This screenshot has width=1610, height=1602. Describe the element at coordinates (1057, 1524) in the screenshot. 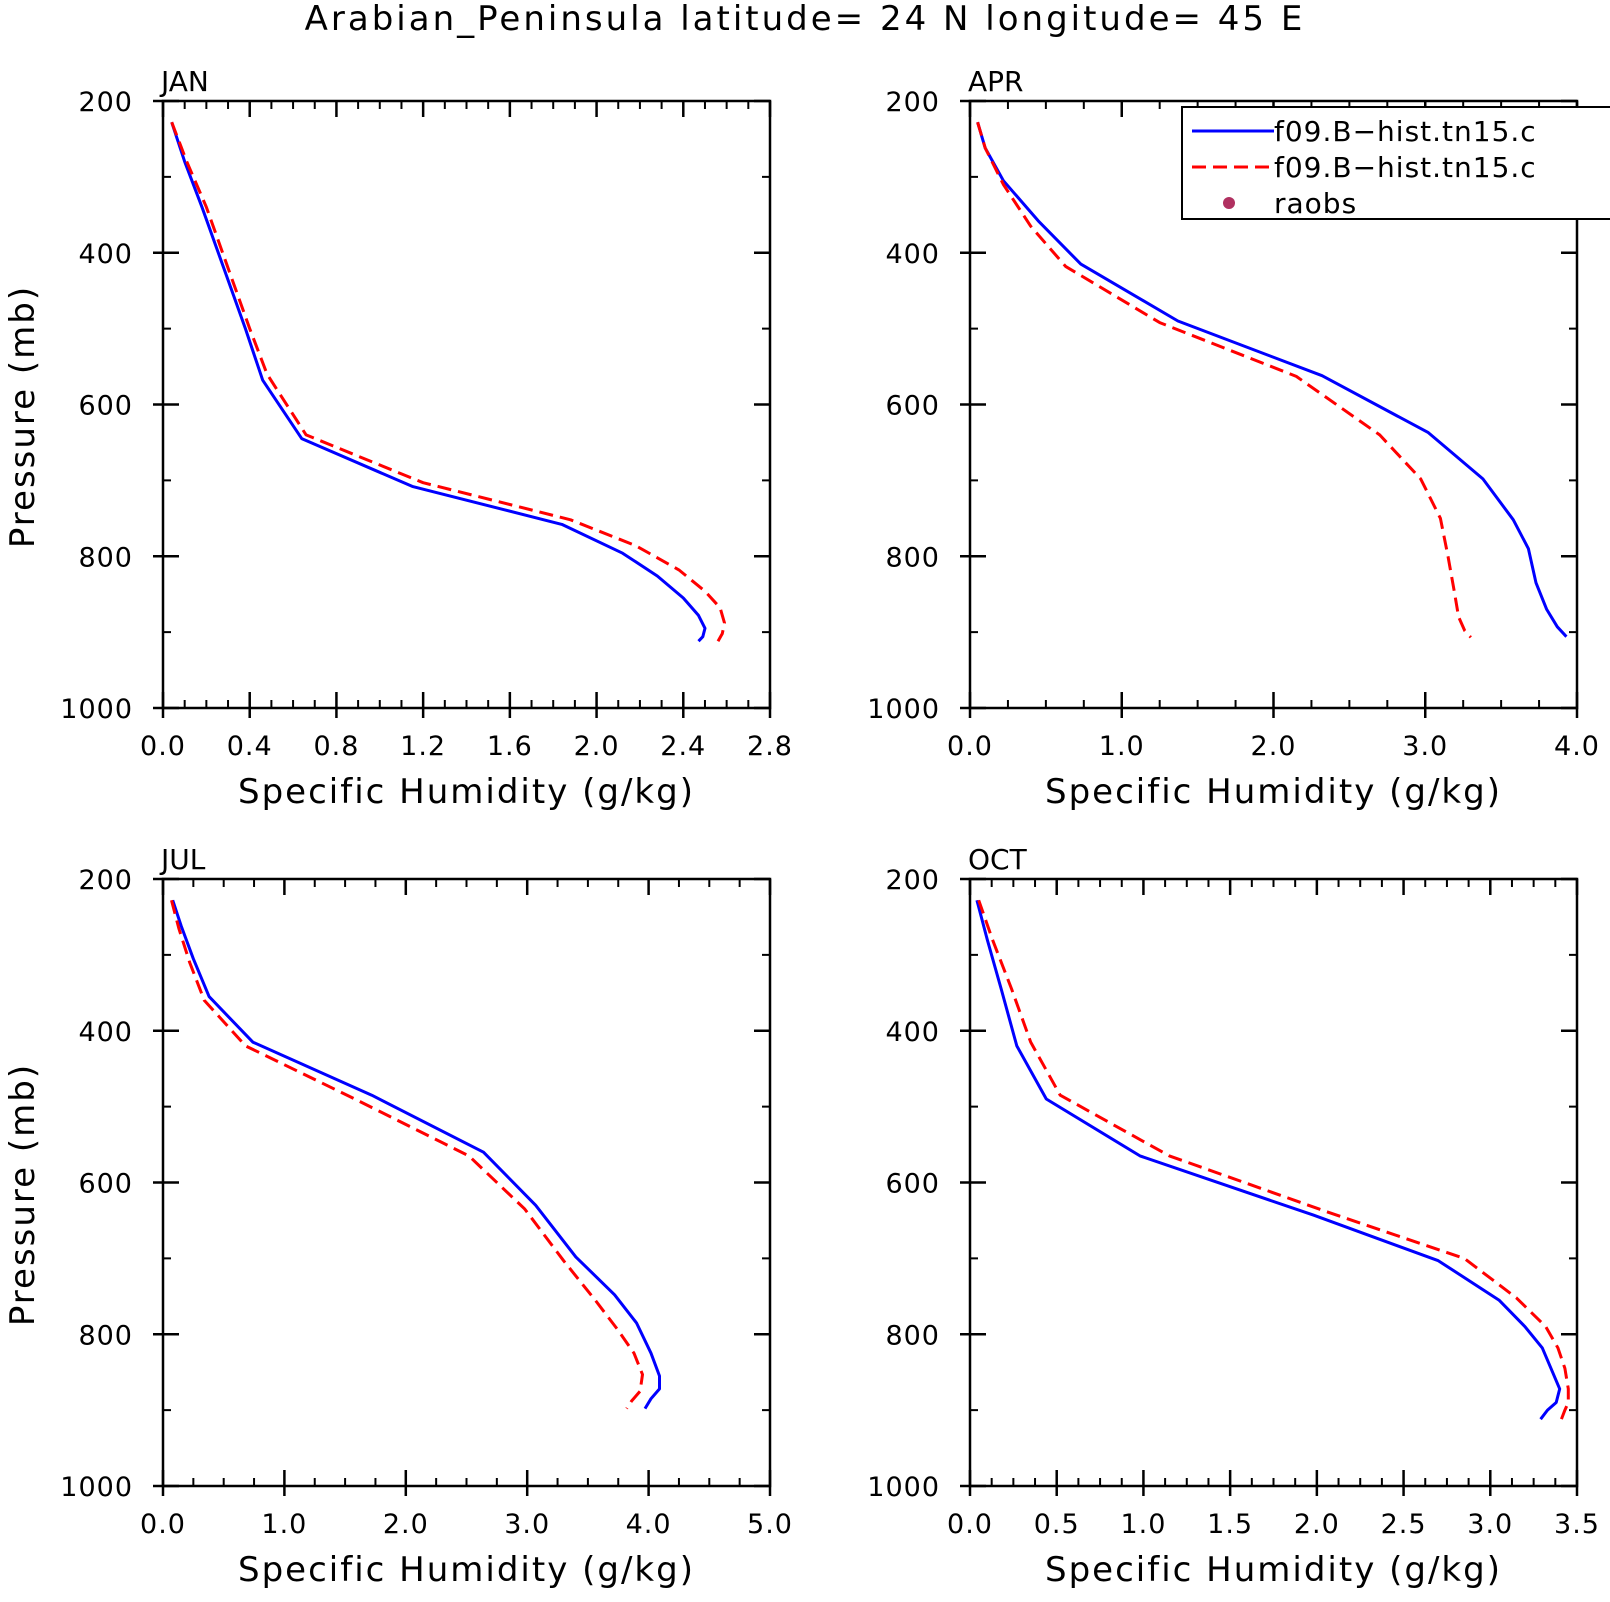

I see `x-tick-label: 0.5` at that location.